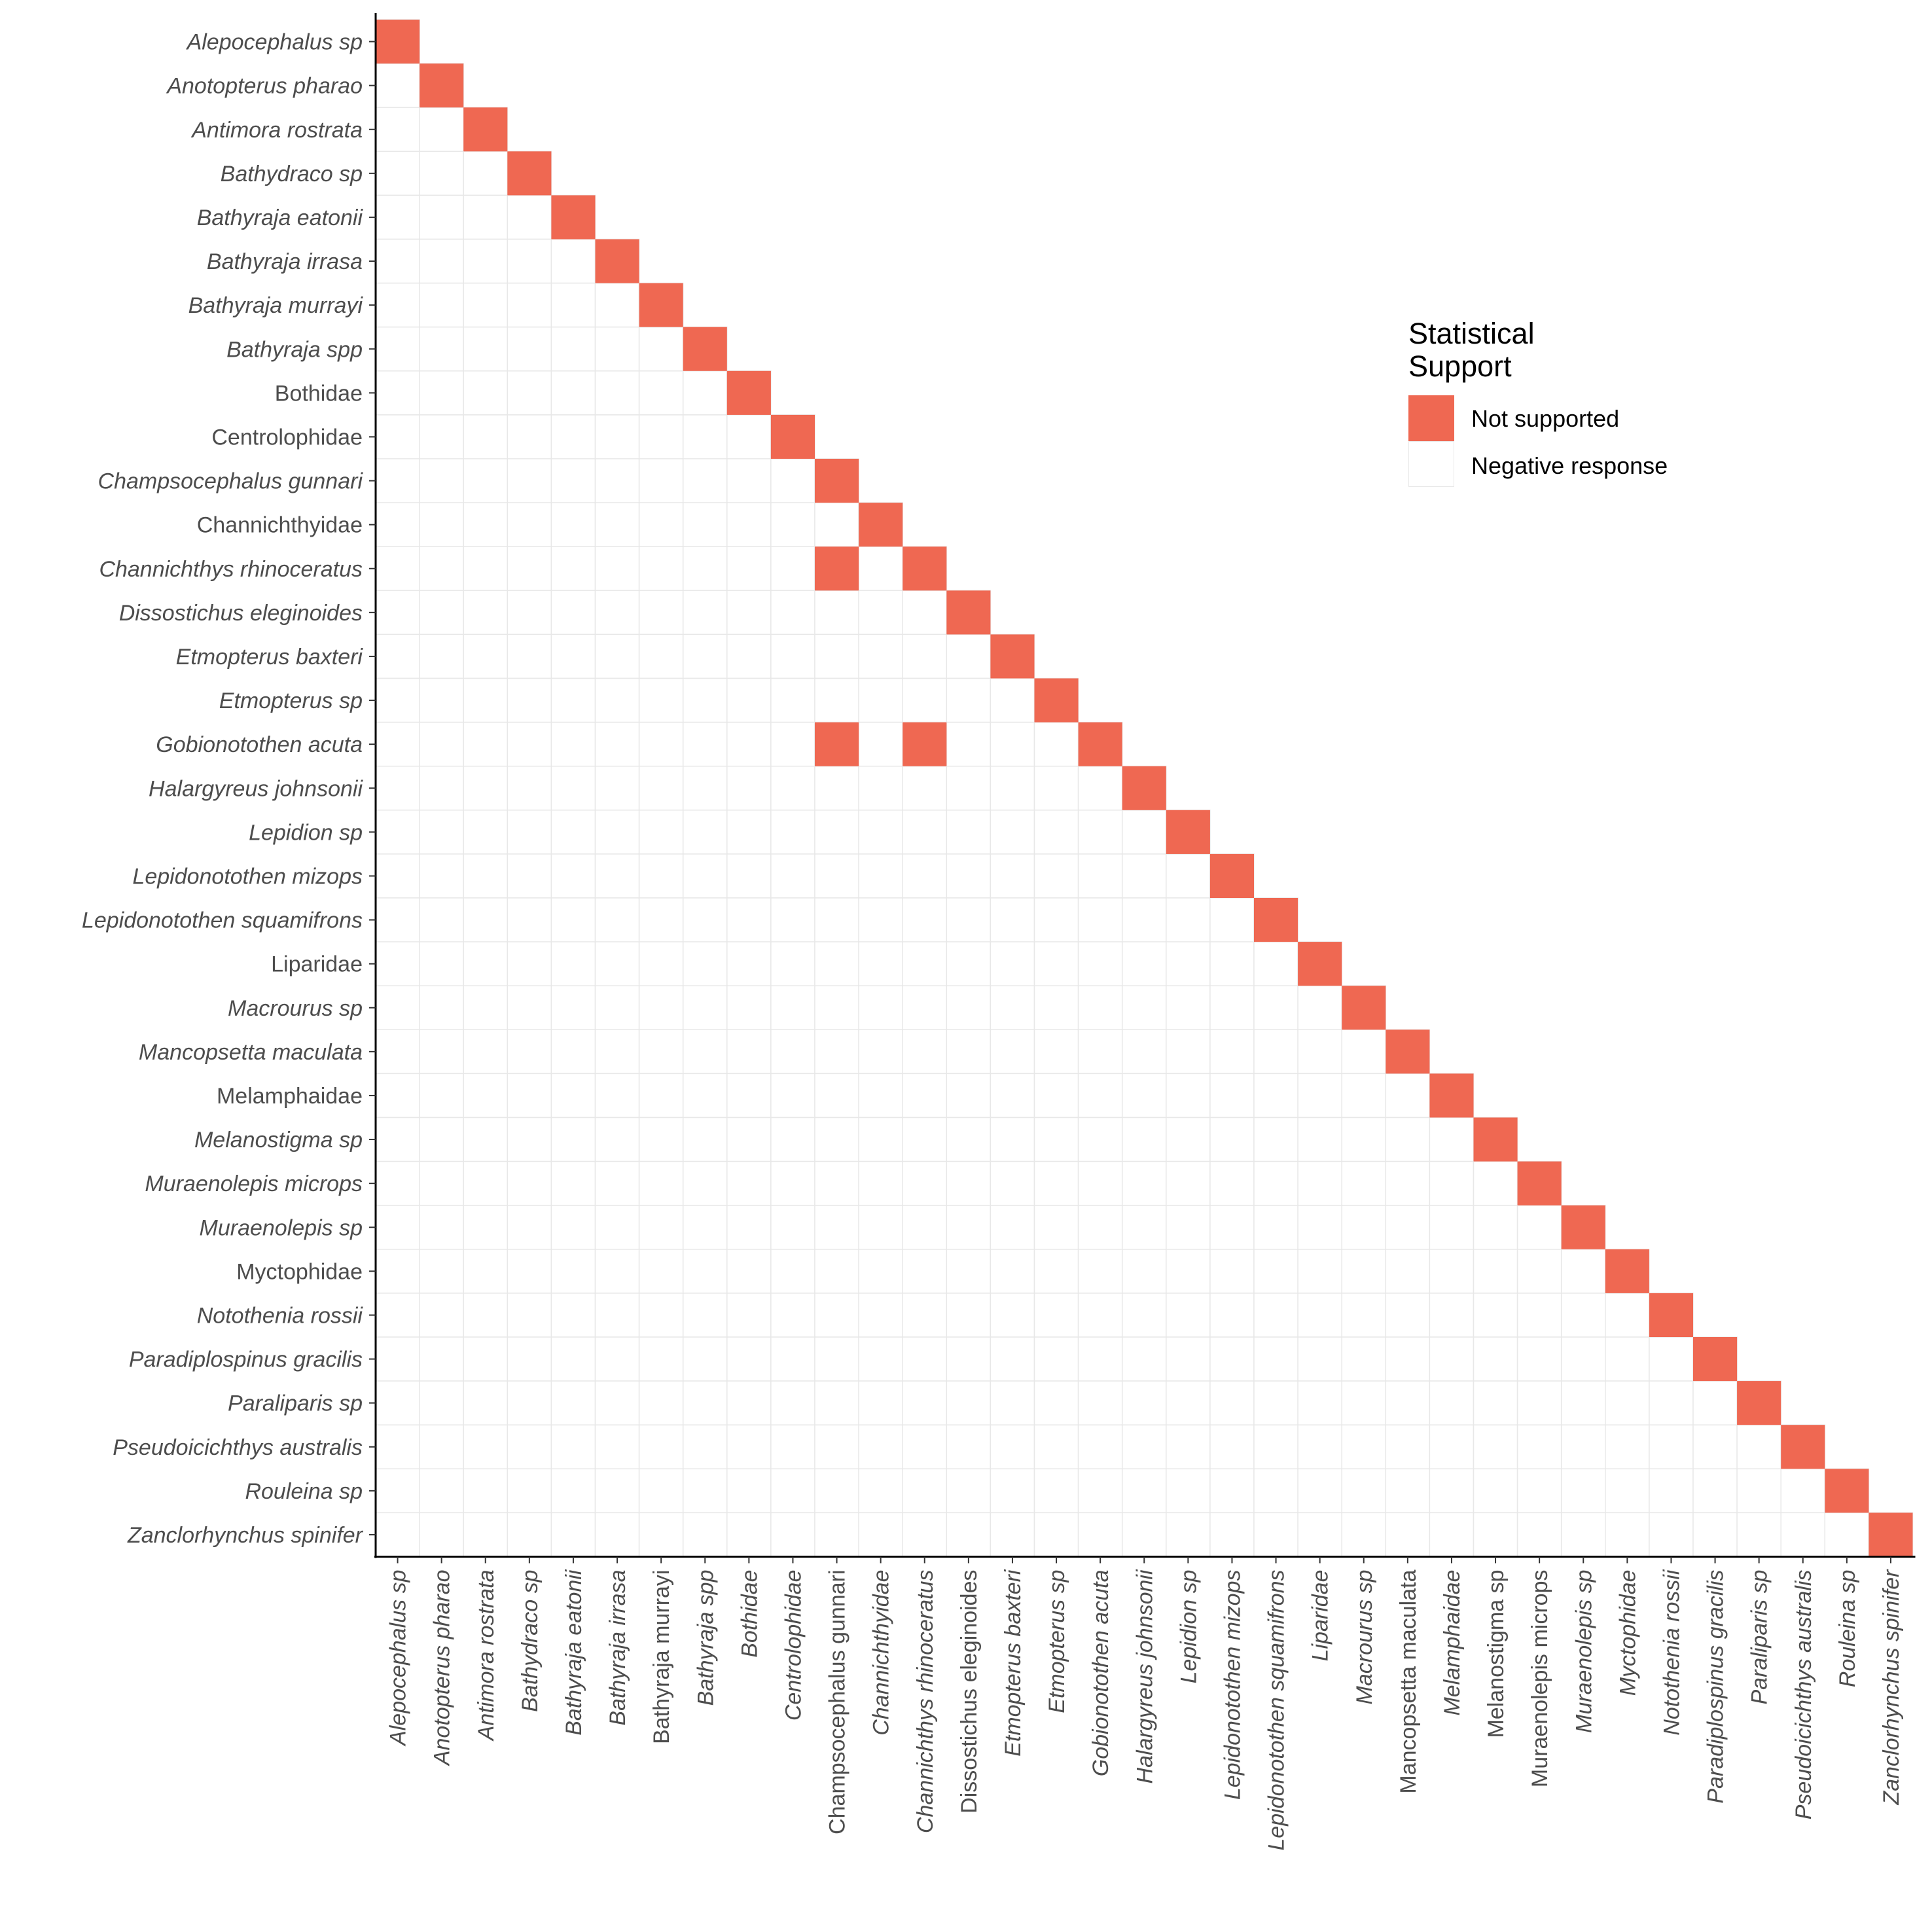 The height and width of the screenshot is (1932, 1932). I want to click on x-tick-label: Dissostichus eleginoides, so click(969, 1692).